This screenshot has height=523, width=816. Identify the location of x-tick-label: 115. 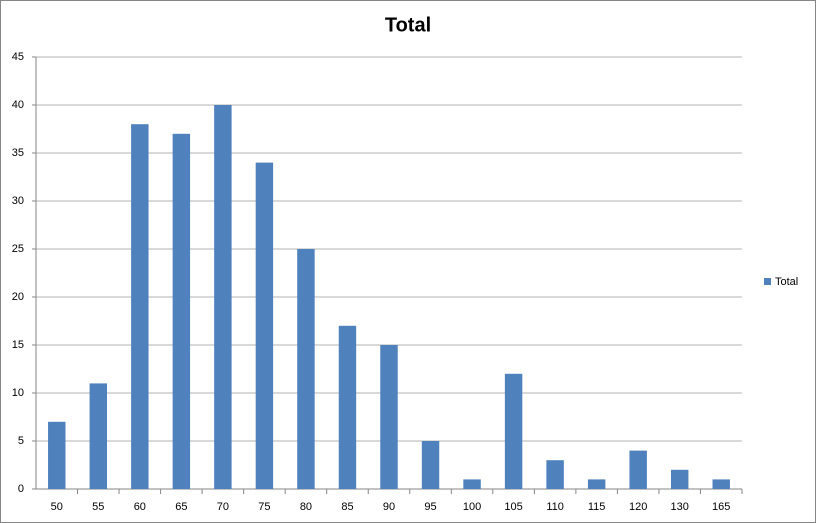
(597, 507).